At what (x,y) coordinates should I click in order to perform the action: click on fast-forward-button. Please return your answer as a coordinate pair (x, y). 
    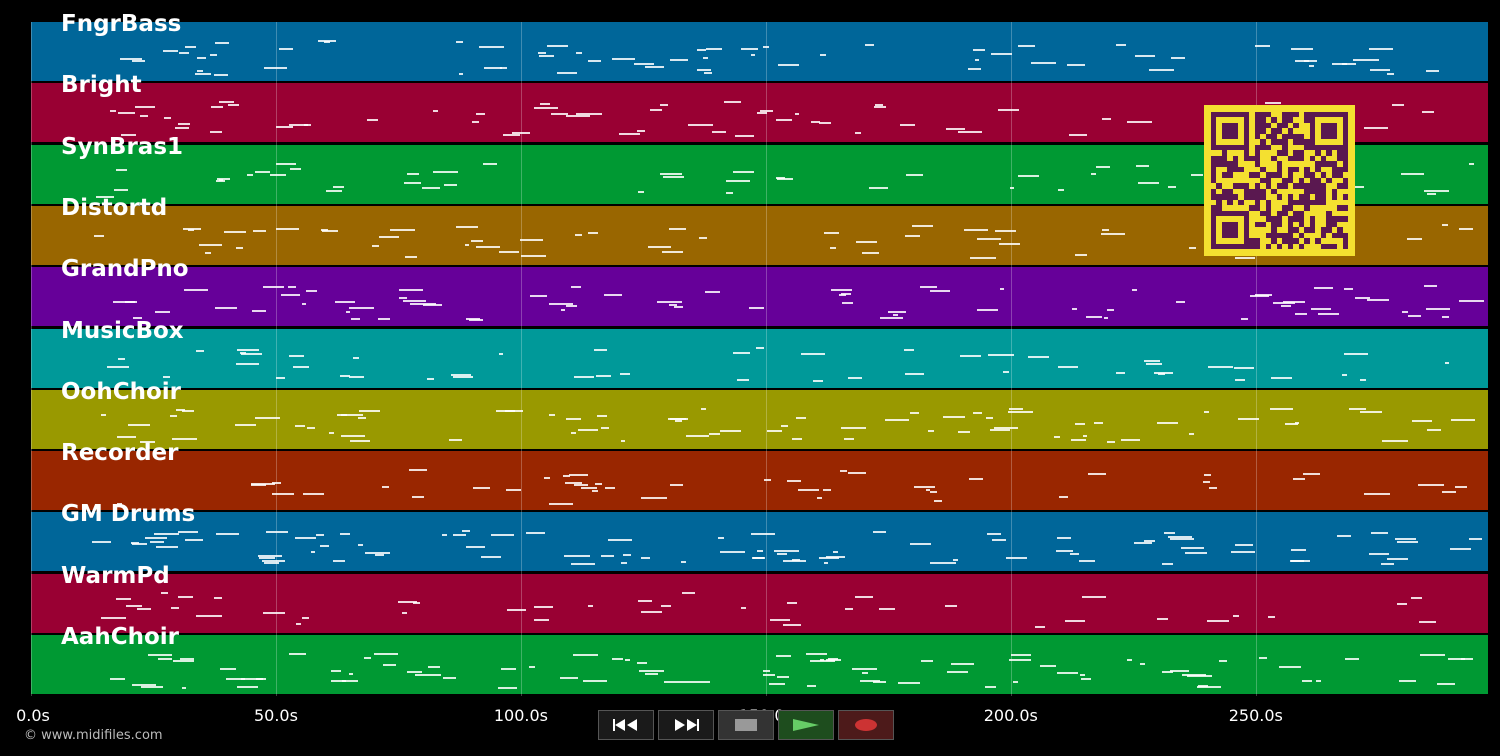
    Looking at the image, I should click on (686, 725).